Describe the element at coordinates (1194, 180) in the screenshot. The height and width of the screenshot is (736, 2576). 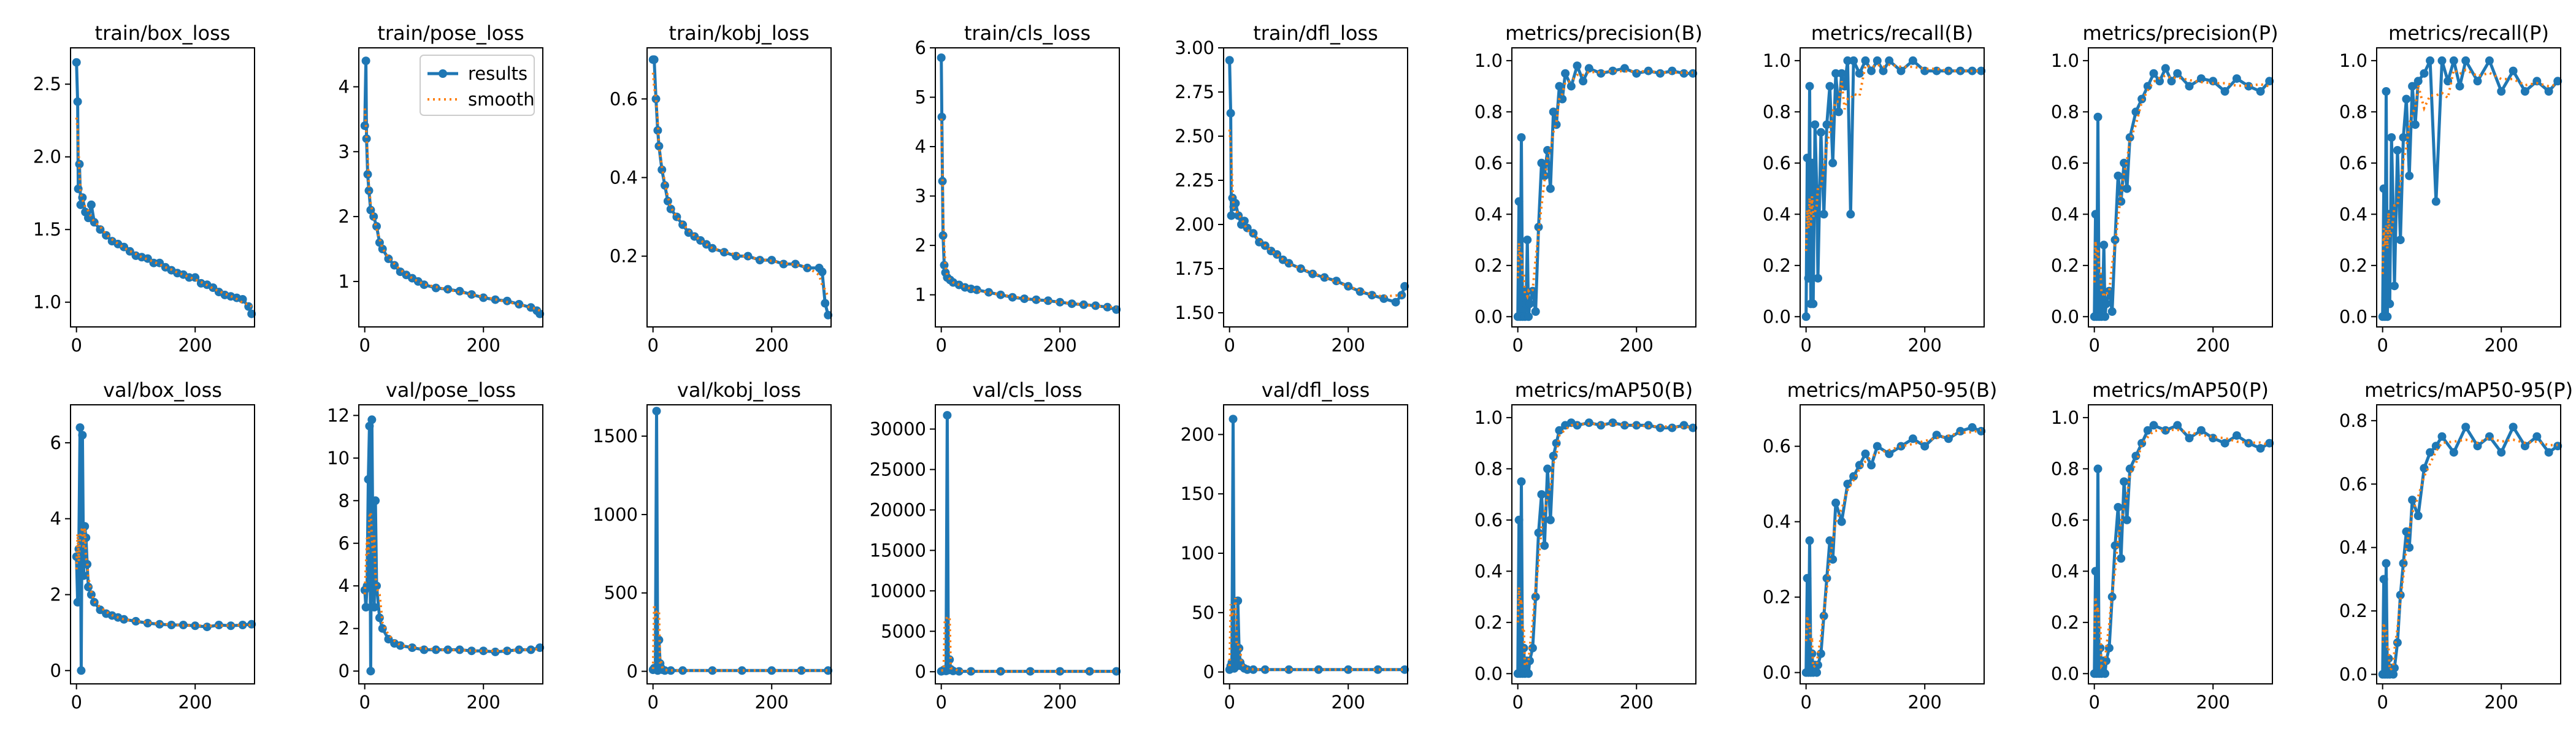
I see `y-tick-label: 2.25` at that location.